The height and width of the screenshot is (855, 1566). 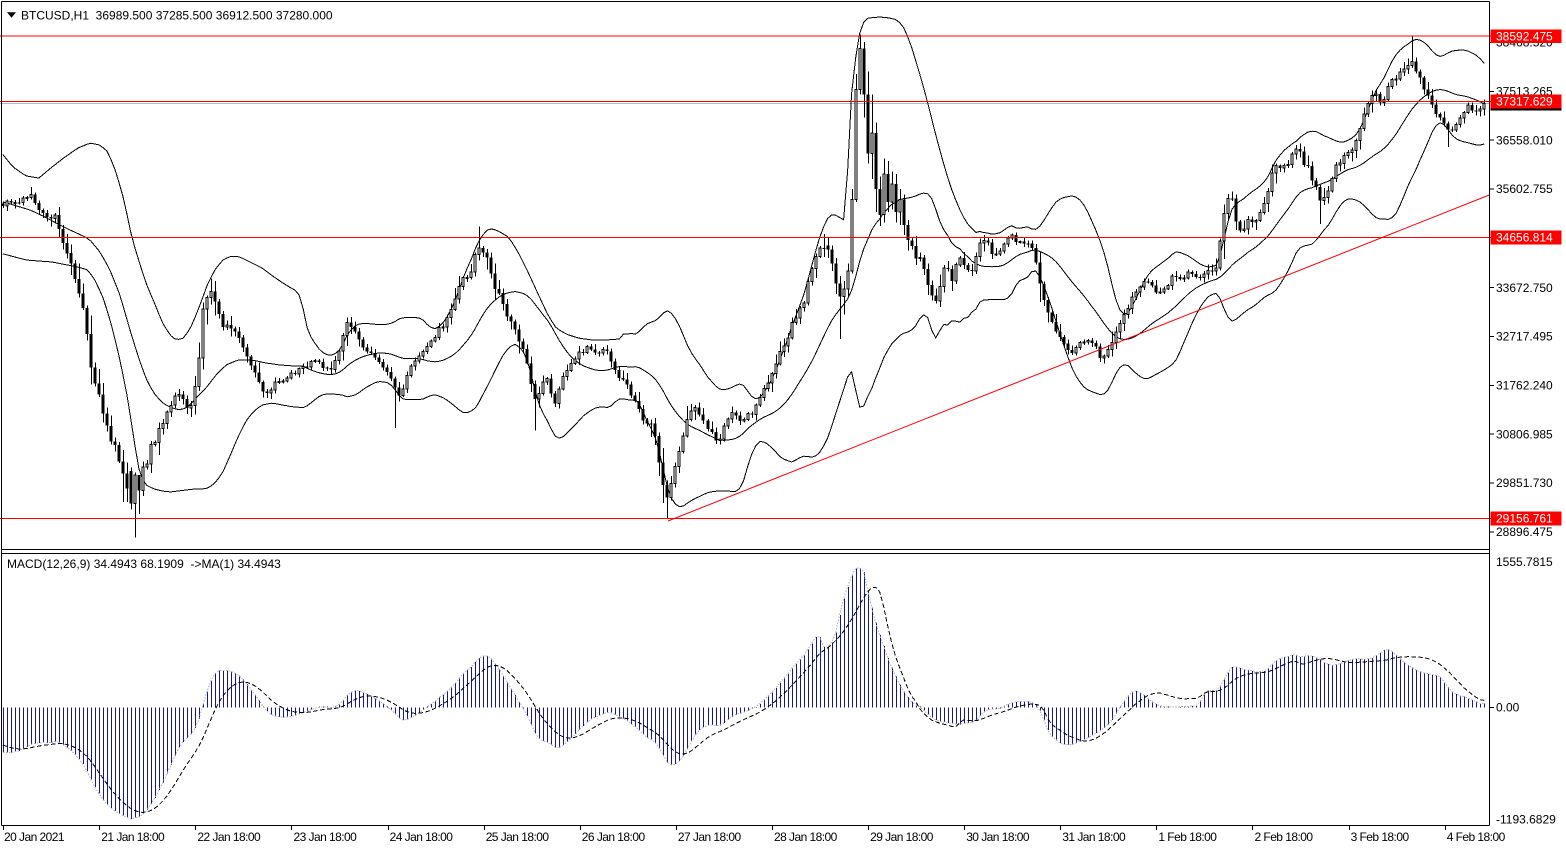 What do you see at coordinates (1524, 386) in the screenshot?
I see `svg-text: 31762.240` at bounding box center [1524, 386].